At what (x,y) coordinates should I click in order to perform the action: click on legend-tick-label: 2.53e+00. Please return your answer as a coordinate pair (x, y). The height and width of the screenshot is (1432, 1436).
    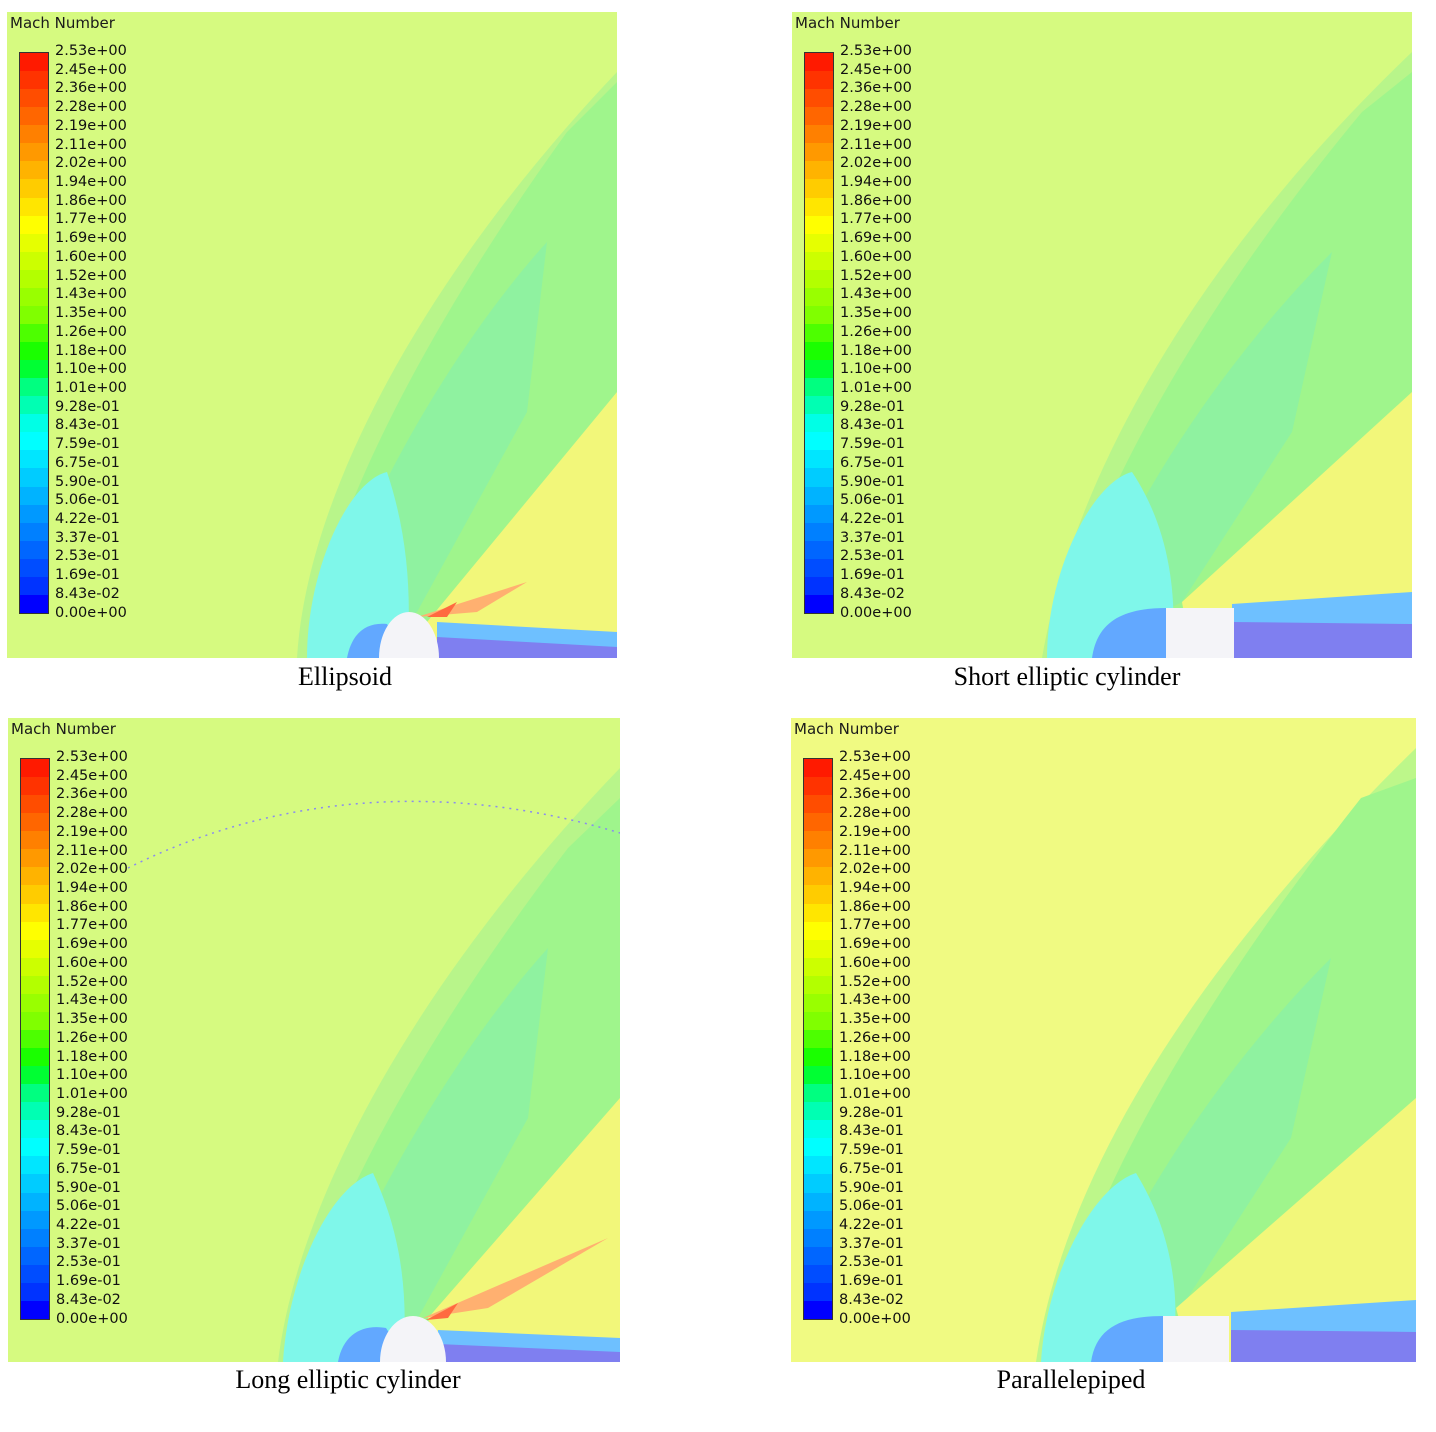
    Looking at the image, I should click on (875, 757).